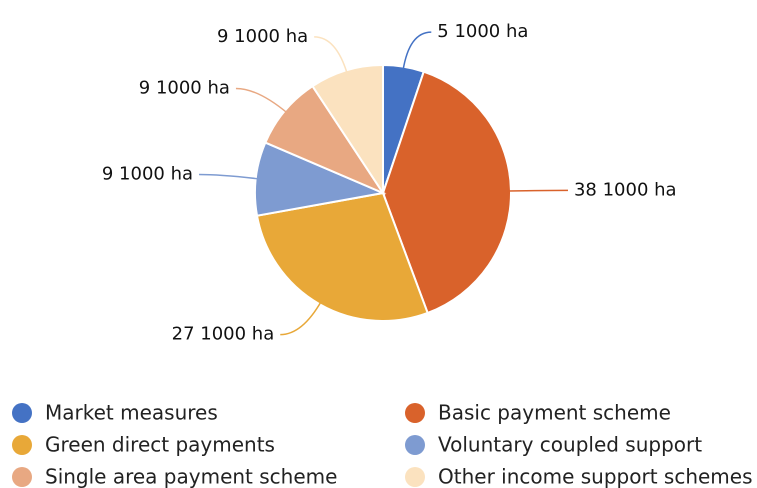  What do you see at coordinates (131, 413) in the screenshot?
I see `legend-label: Market measures` at bounding box center [131, 413].